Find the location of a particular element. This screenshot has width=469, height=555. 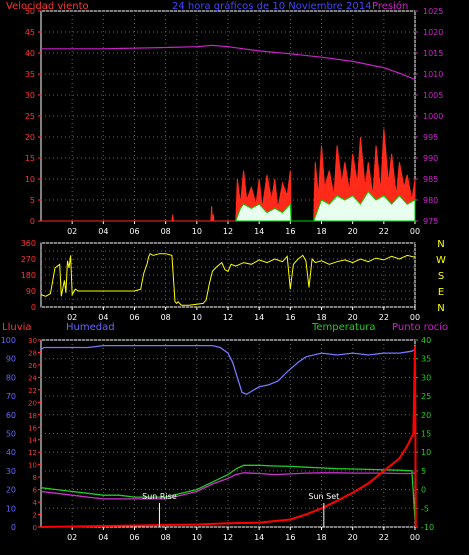

compass-label: E is located at coordinates (441, 292).